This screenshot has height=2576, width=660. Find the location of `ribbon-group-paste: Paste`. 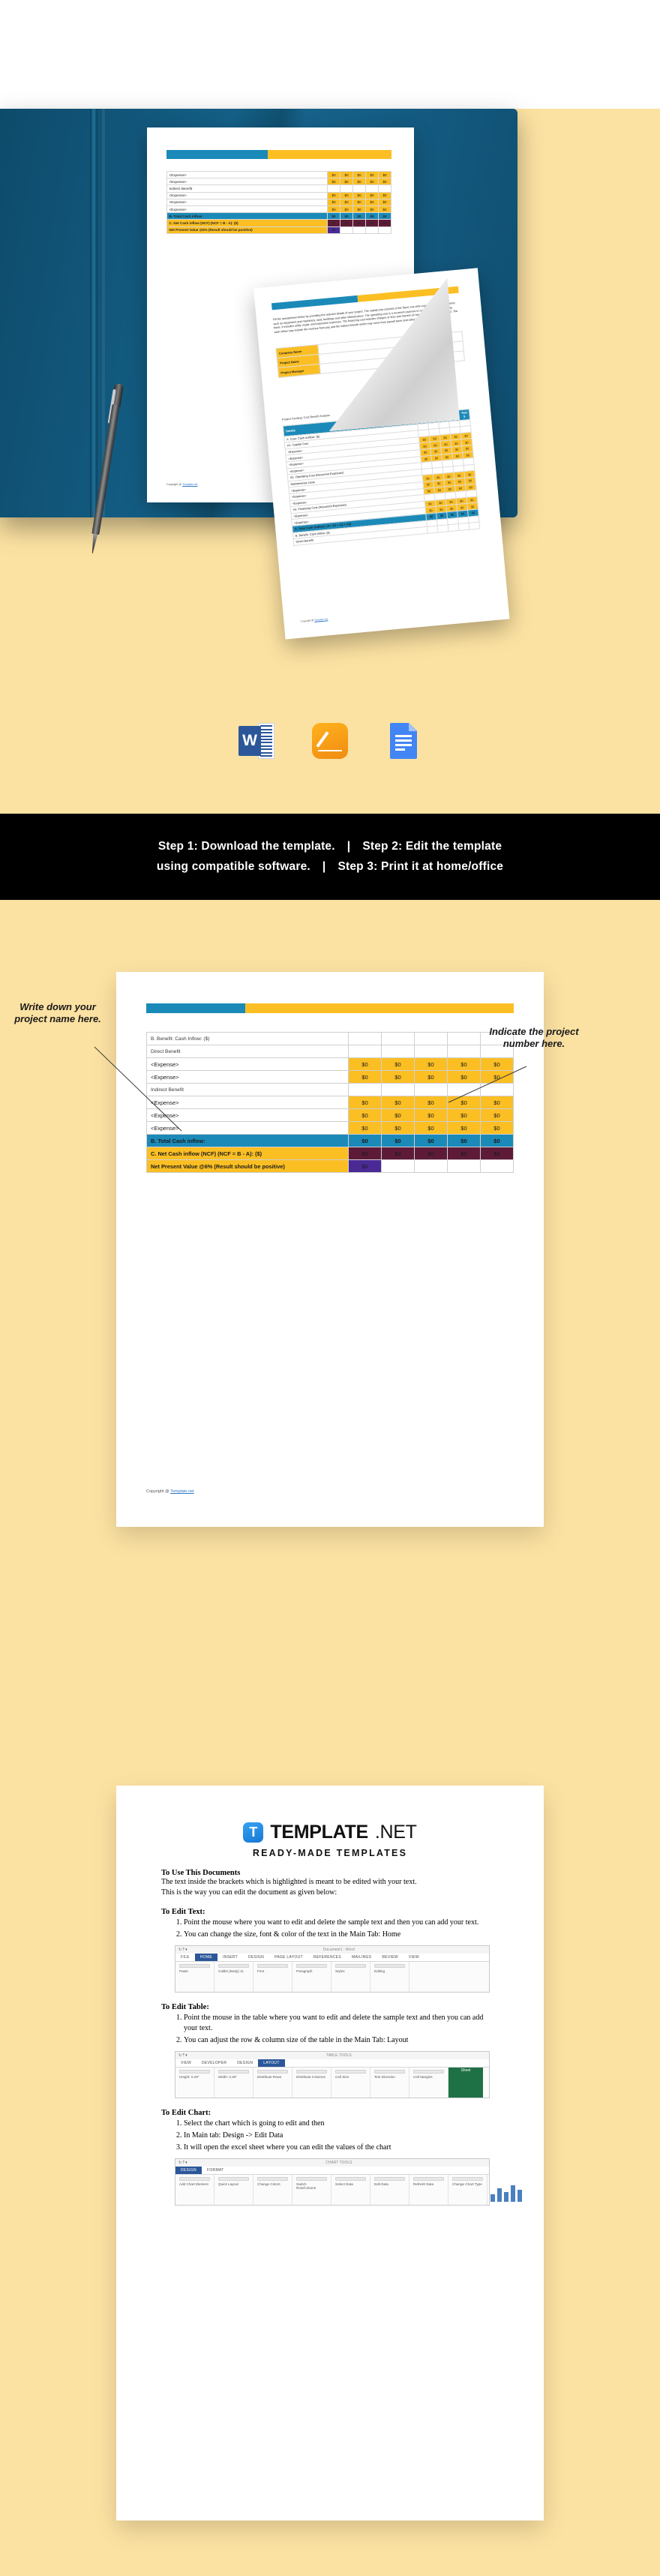

ribbon-group-paste: Paste is located at coordinates (195, 1977).